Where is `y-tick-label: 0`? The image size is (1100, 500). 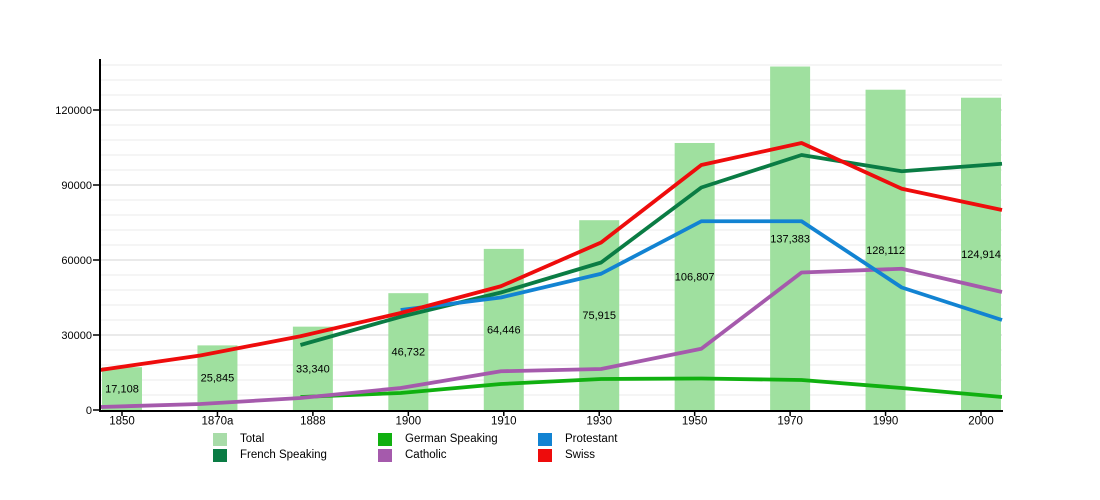
y-tick-label: 0 is located at coordinates (89, 411).